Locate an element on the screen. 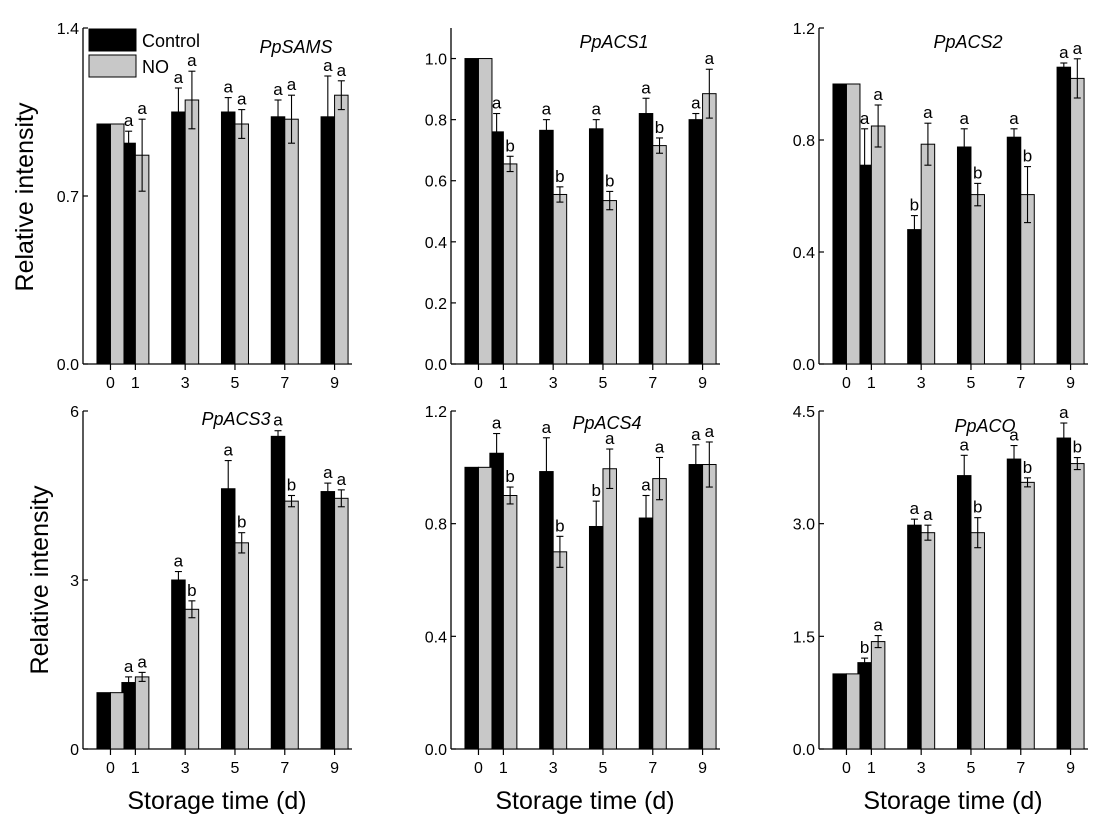  panel-title: PpACO is located at coordinates (984, 426).